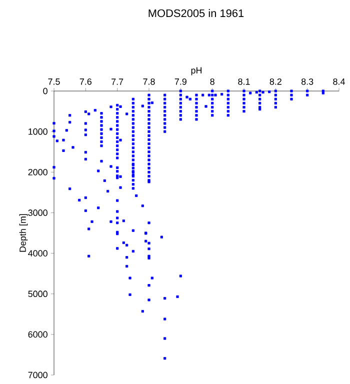 This screenshot has height=384, width=350. Describe the element at coordinates (23, 233) in the screenshot. I see `y-axis-title: Depth [m]` at that location.